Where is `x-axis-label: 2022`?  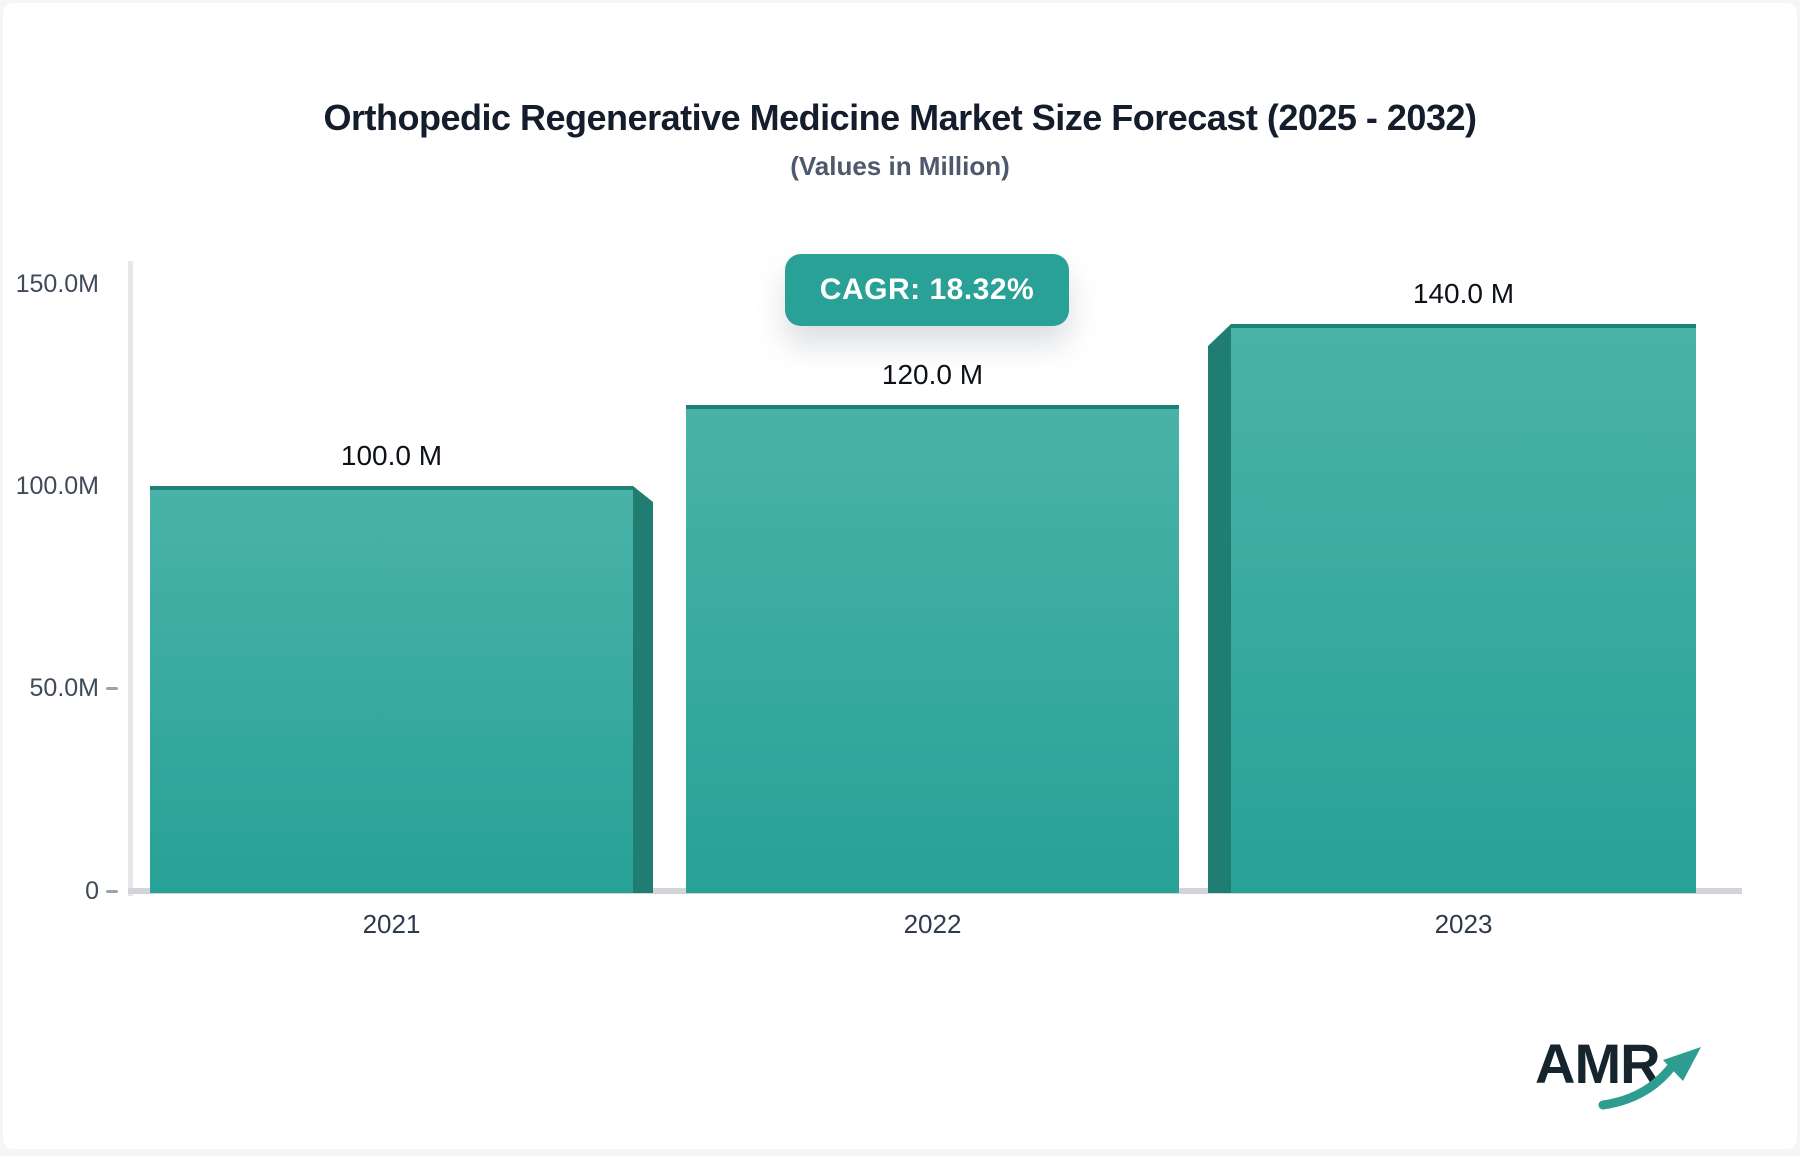 x-axis-label: 2022 is located at coordinates (932, 924).